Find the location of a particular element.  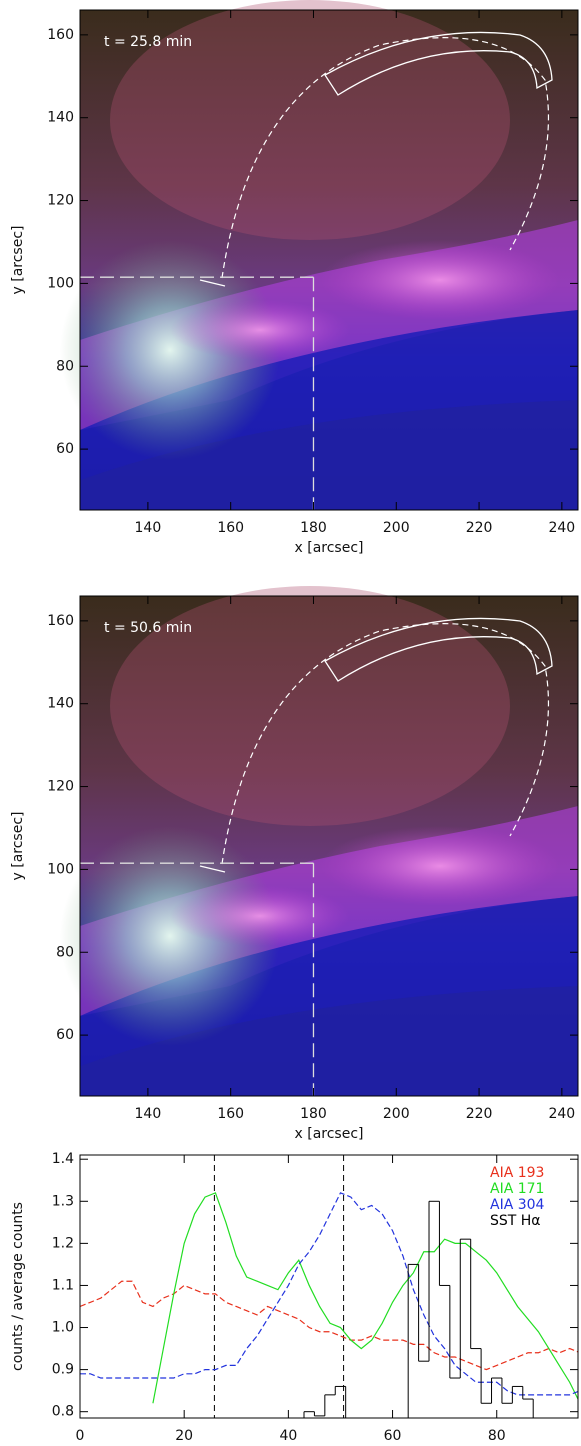

x-tick-label: 60 is located at coordinates (393, 1436).